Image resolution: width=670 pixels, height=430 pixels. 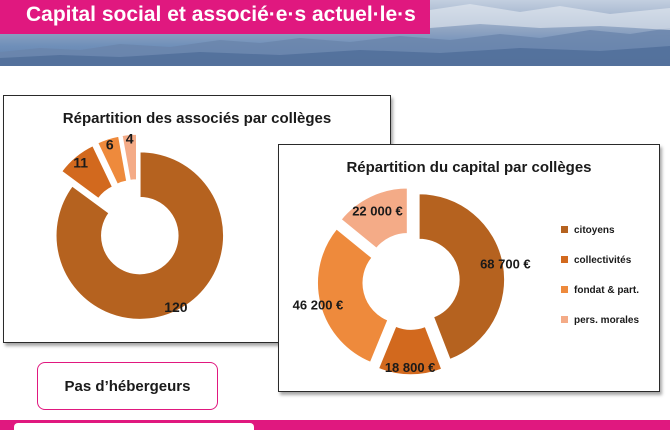 What do you see at coordinates (606, 320) in the screenshot?
I see `legend-label-3: pers. morales` at bounding box center [606, 320].